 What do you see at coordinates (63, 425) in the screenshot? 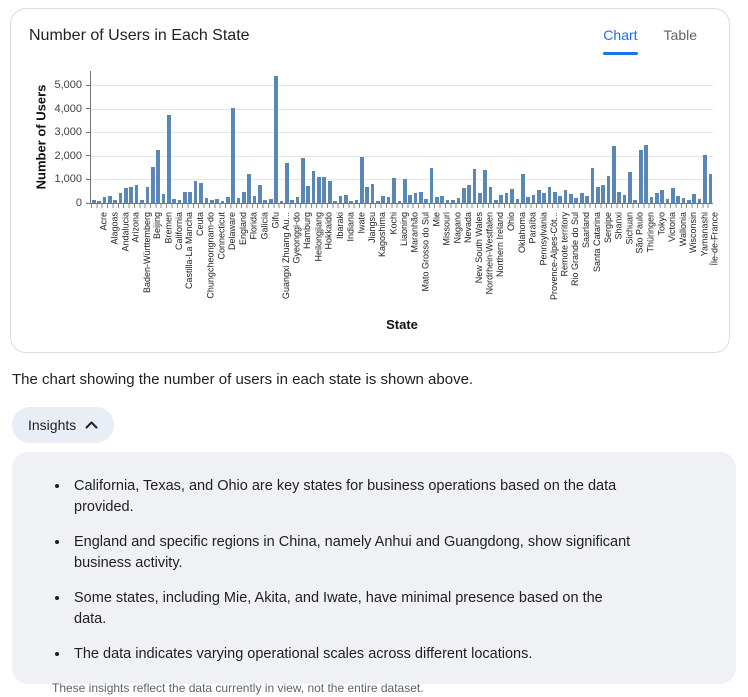
I see `insights-toggle-button: Insights` at bounding box center [63, 425].